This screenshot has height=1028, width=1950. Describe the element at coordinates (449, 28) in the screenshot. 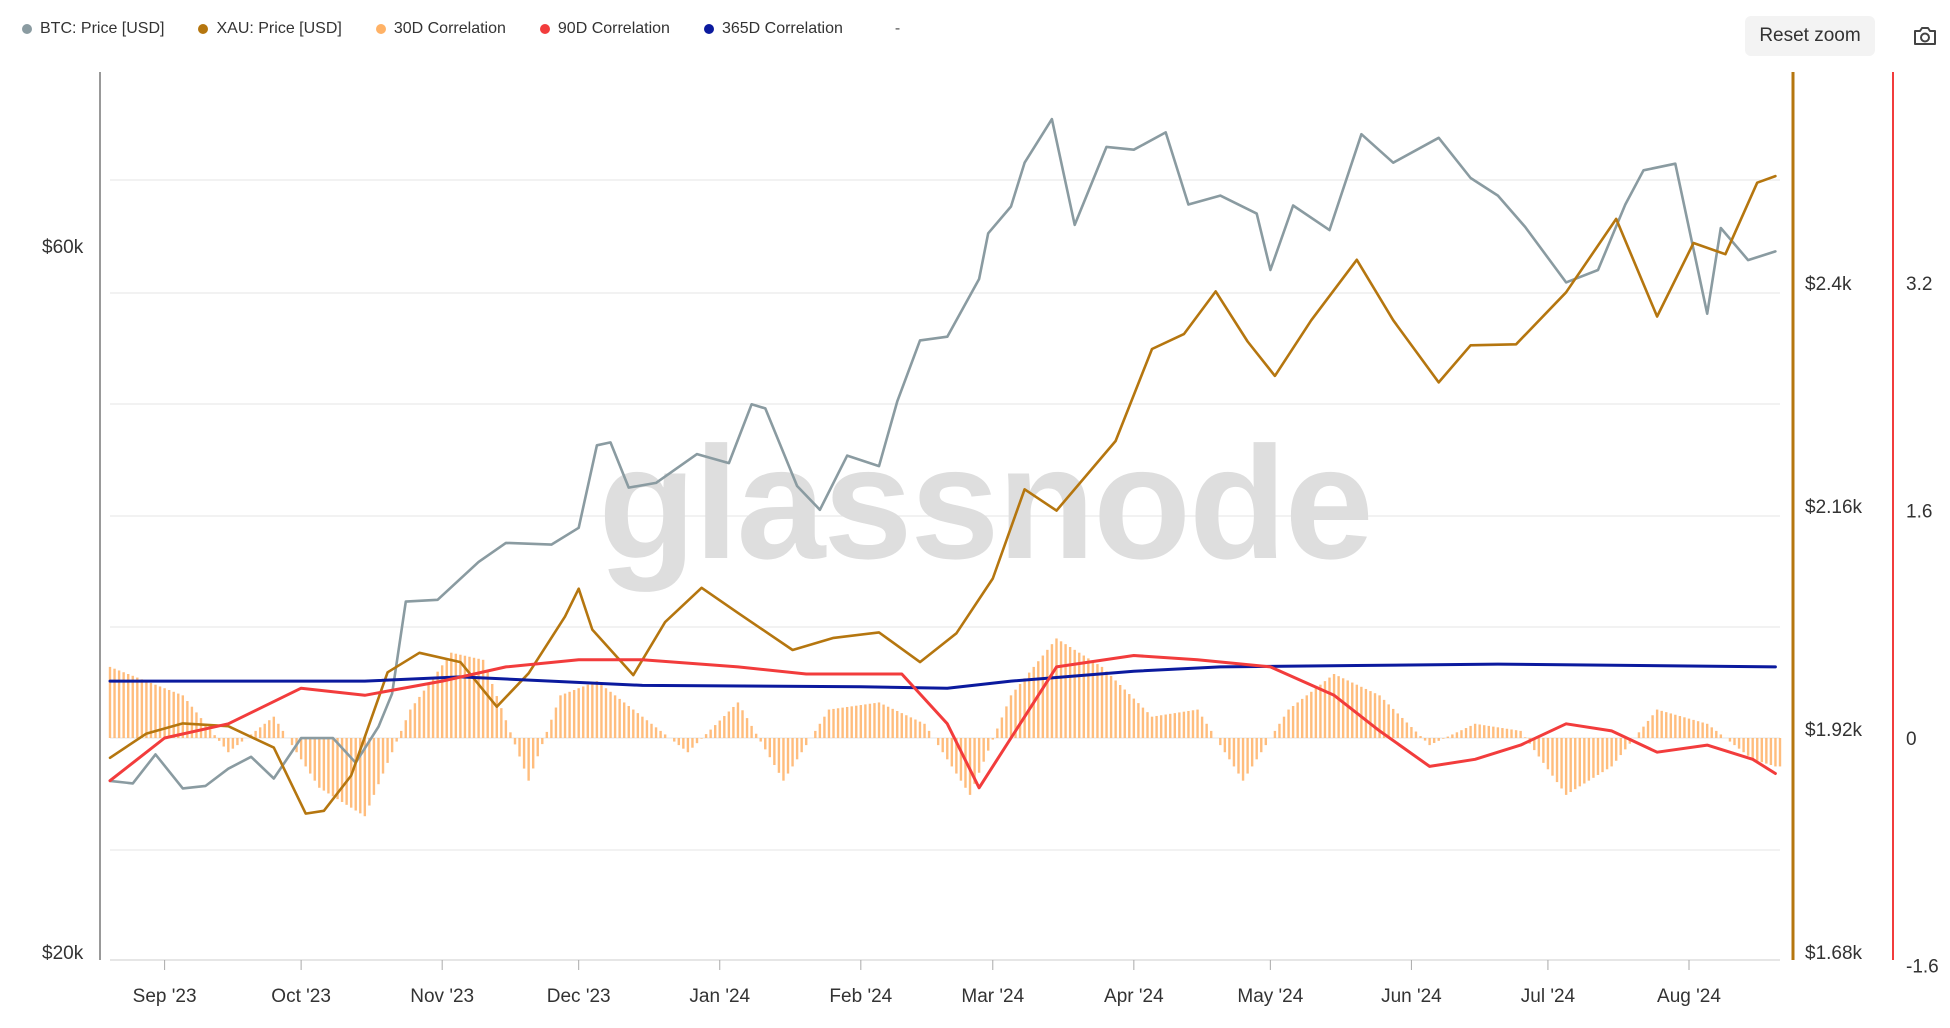

I see `legend-label: 30D Correlation` at that location.